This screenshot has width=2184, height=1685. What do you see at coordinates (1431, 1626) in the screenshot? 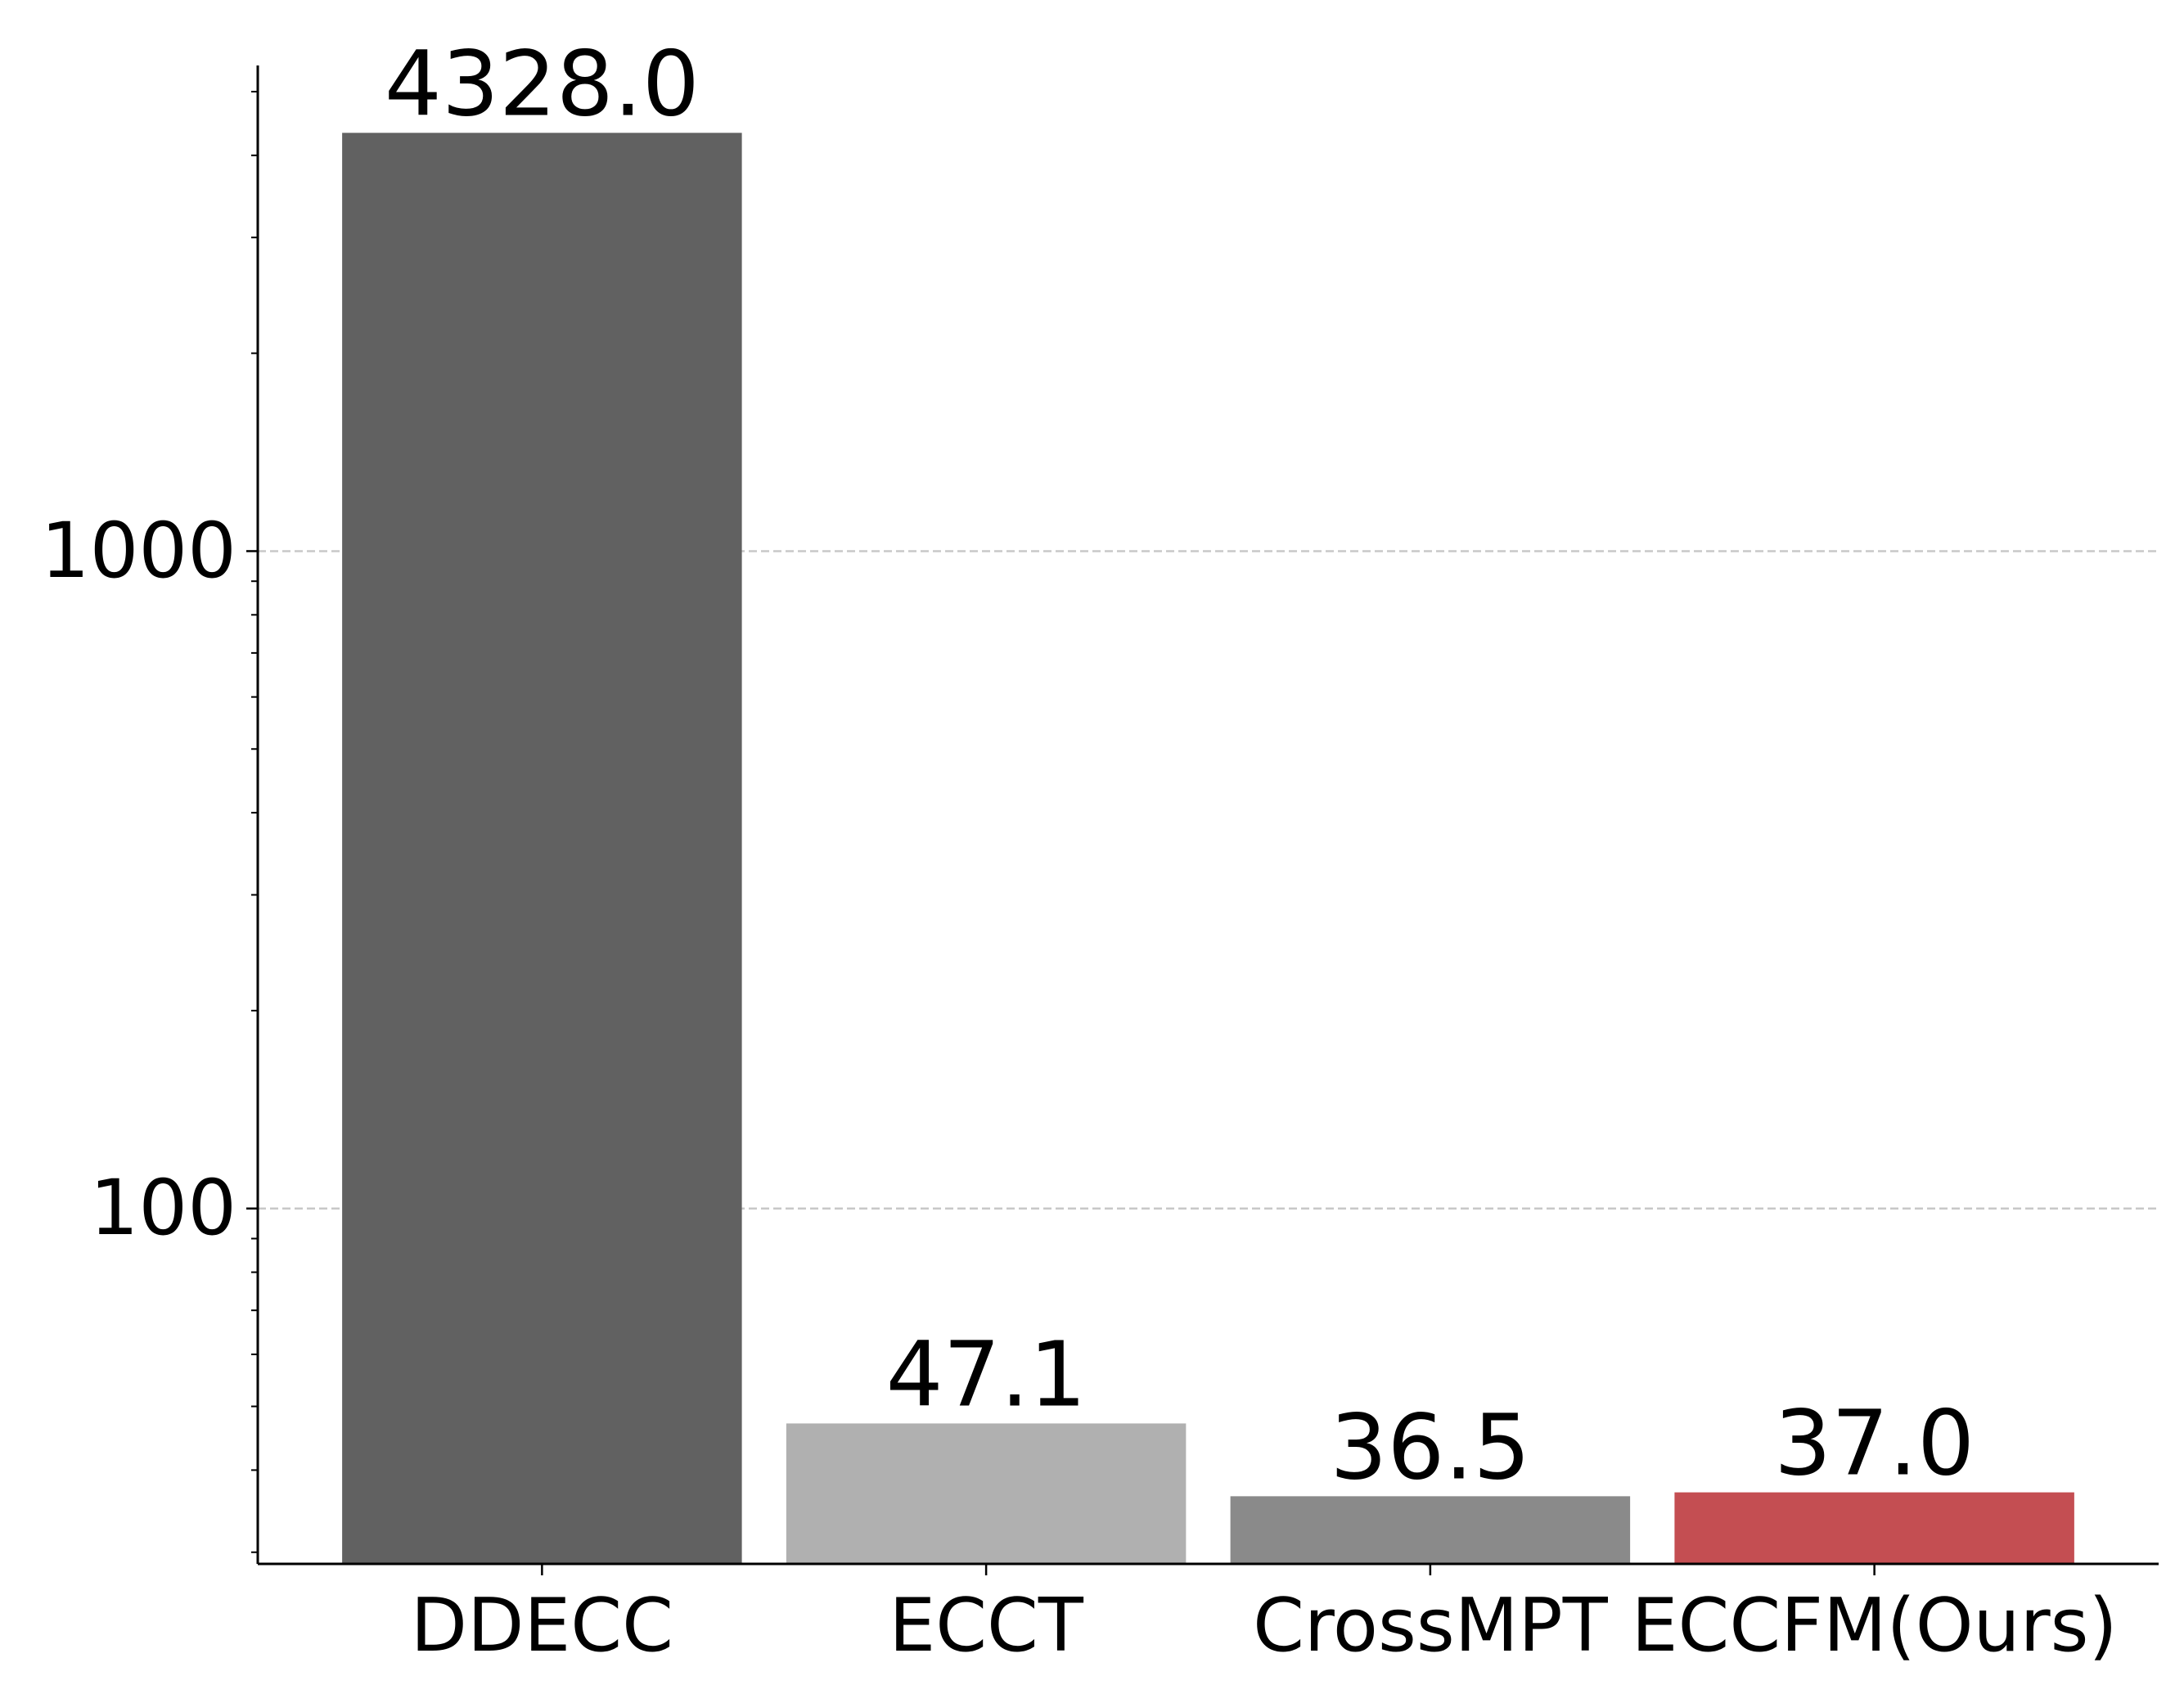
I see `x-tick-label: CrossMPT` at bounding box center [1431, 1626].